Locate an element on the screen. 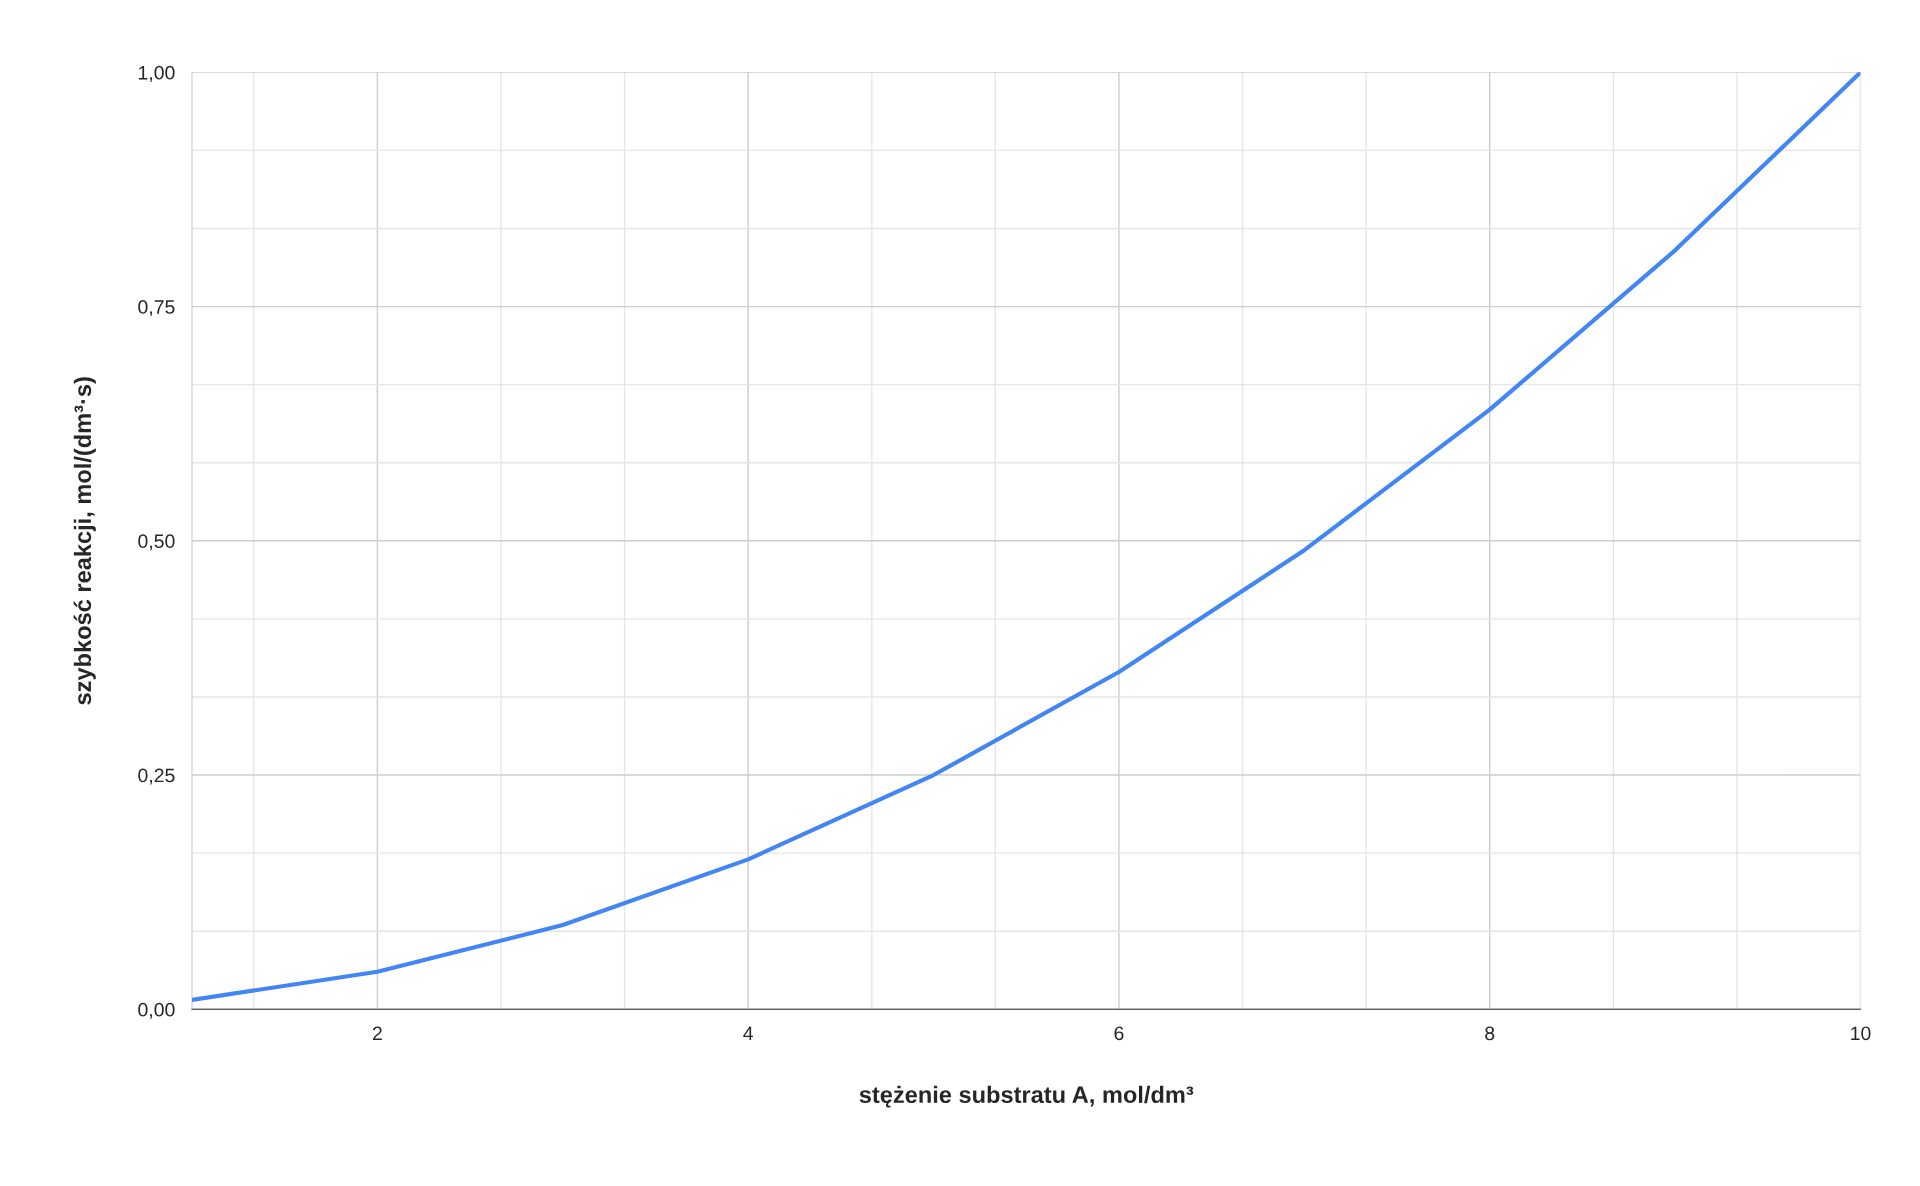 This screenshot has height=1186, width=1920. y-axis-title: szybkość reakcji, mol/(dm³·s) is located at coordinates (84, 541).